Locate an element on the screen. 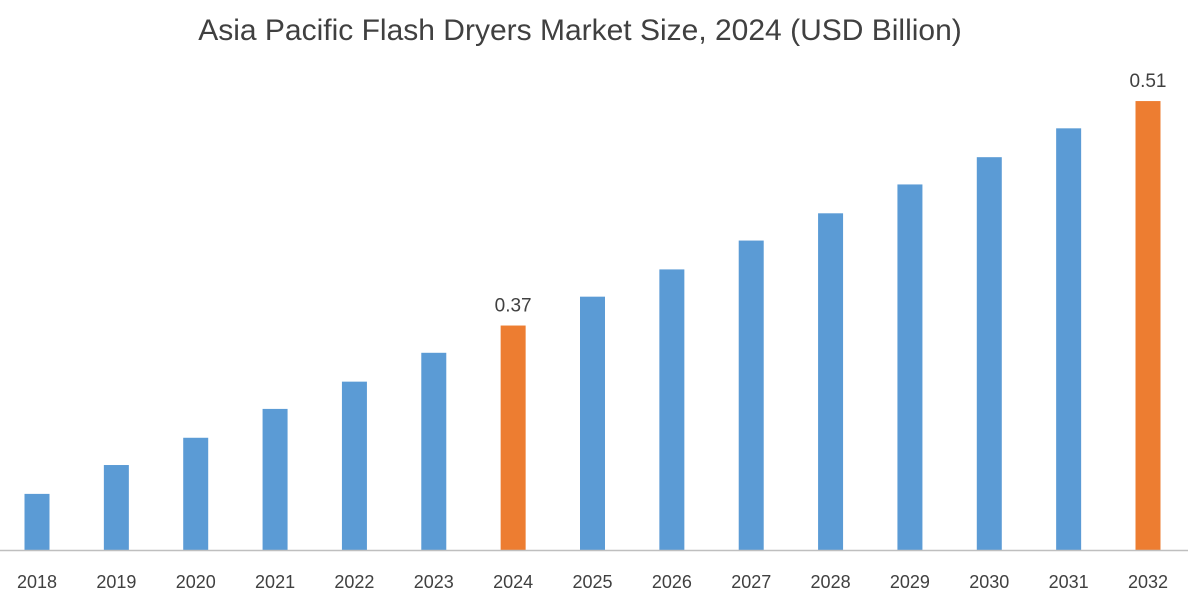  bar-2029 is located at coordinates (910, 367).